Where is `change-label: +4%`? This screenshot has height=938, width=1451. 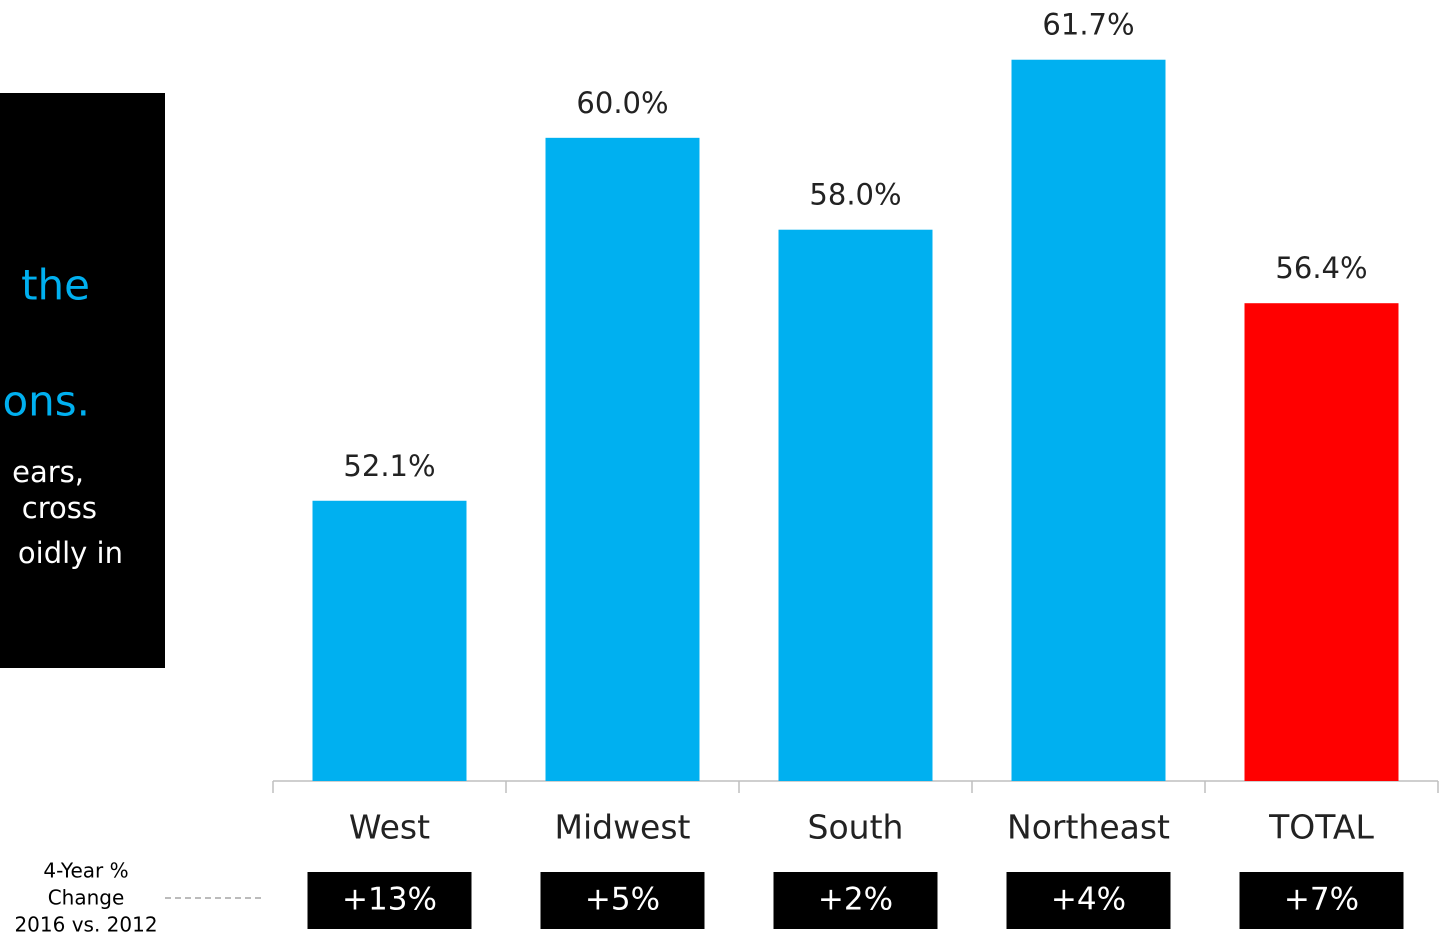
change-label: +4% is located at coordinates (1088, 900).